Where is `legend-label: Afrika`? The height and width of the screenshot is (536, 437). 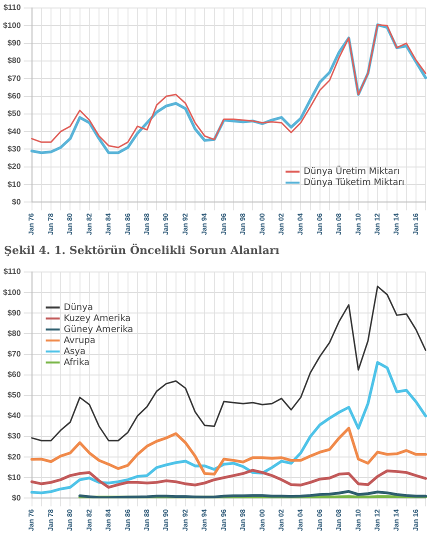 legend-label: Afrika is located at coordinates (77, 363).